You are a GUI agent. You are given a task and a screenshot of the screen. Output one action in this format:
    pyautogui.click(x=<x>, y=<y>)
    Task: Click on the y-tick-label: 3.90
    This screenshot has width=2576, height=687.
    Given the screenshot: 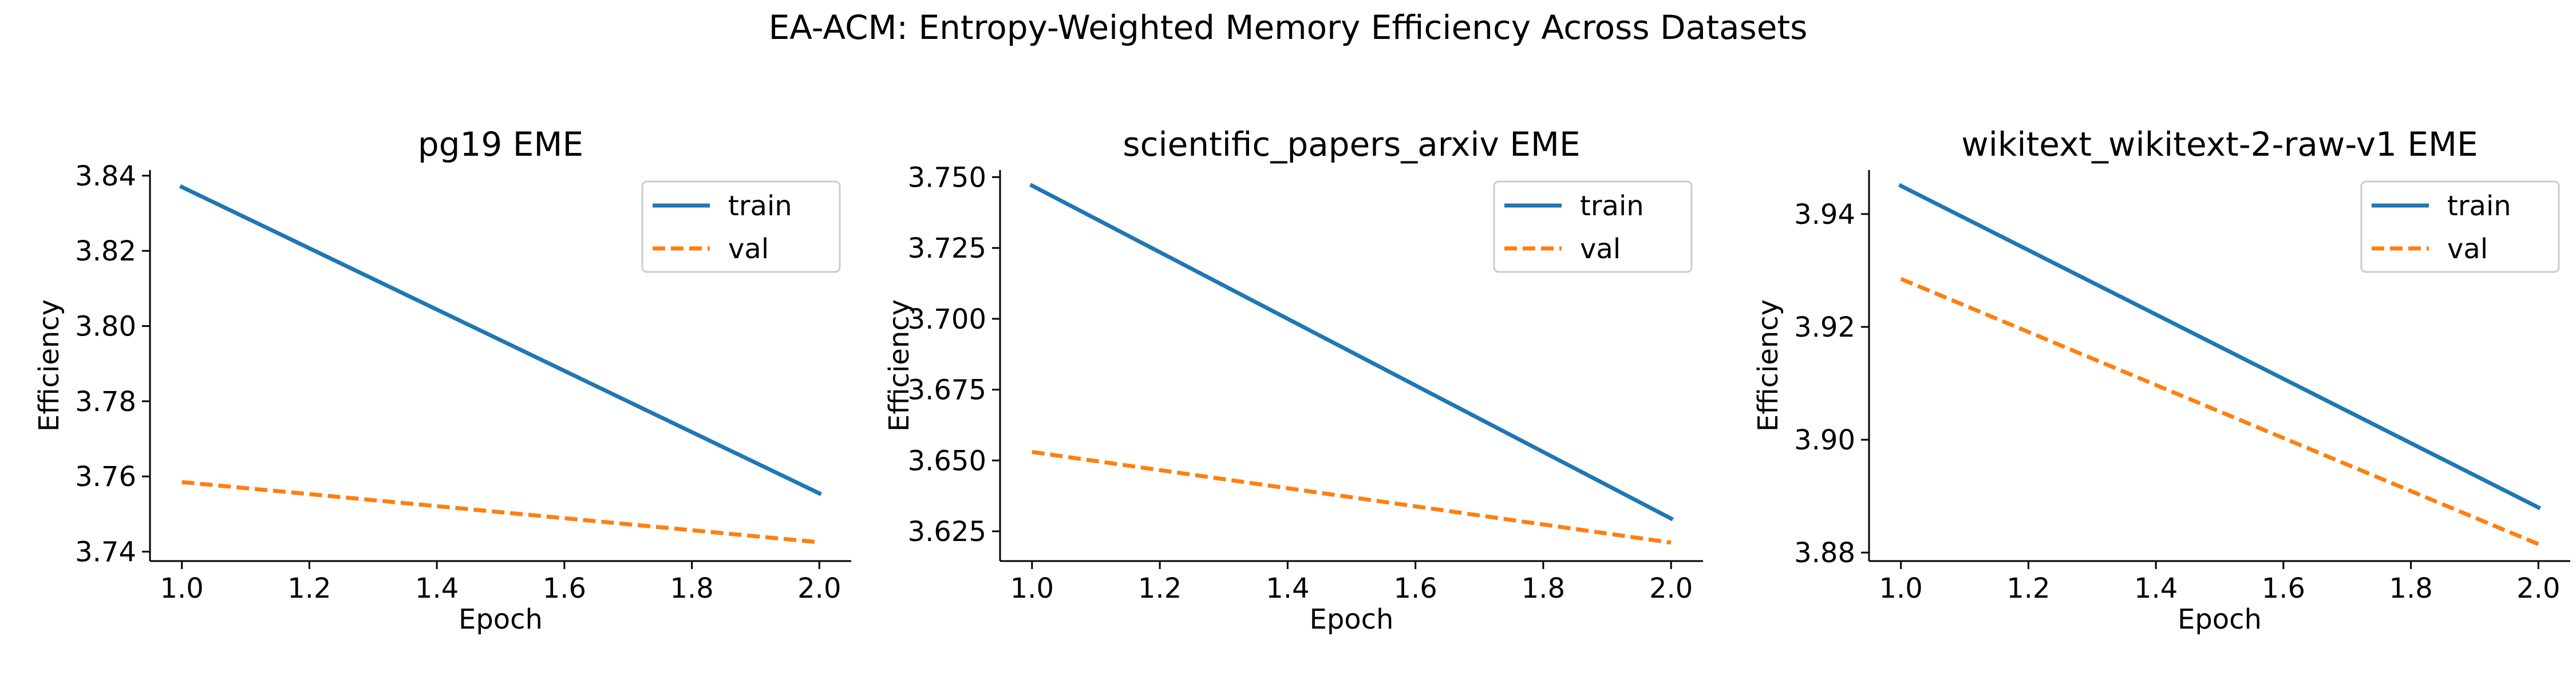 What is the action you would take?
    pyautogui.click(x=1824, y=440)
    